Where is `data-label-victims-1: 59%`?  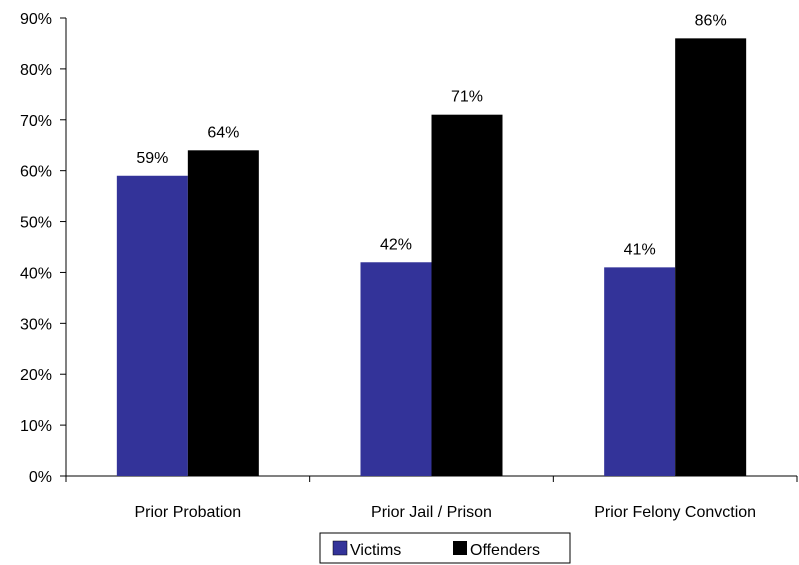
data-label-victims-1: 59% is located at coordinates (152, 158).